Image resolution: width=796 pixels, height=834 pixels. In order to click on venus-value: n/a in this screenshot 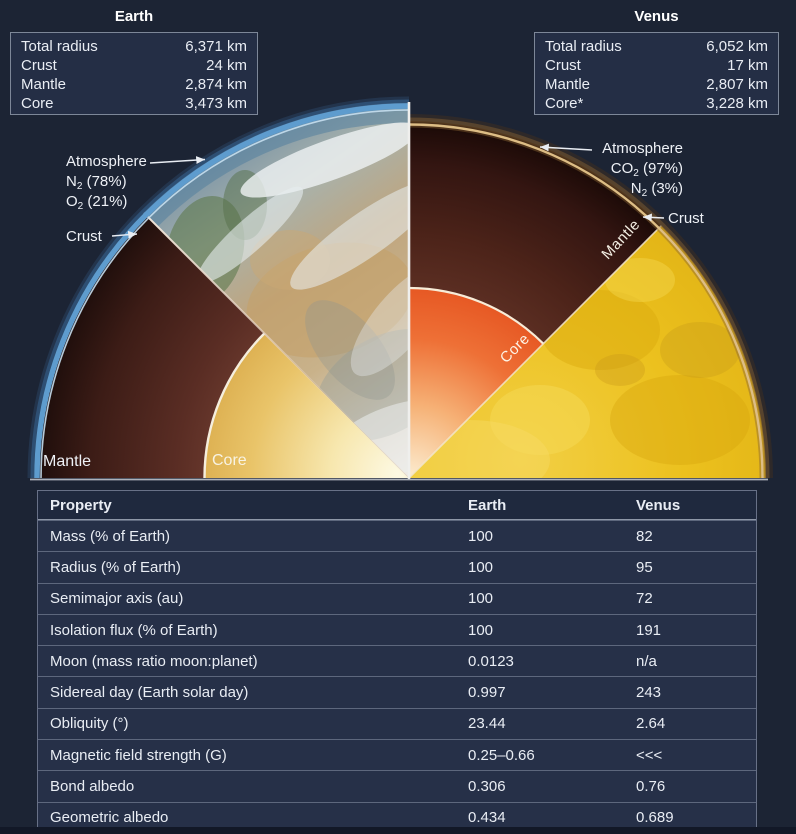, I will do `click(646, 661)`.